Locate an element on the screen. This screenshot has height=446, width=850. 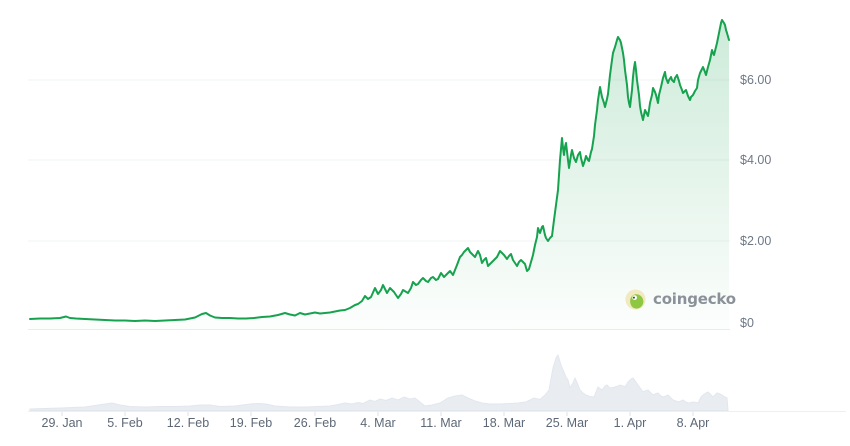
coingecko-gecko-icon is located at coordinates (635, 299).